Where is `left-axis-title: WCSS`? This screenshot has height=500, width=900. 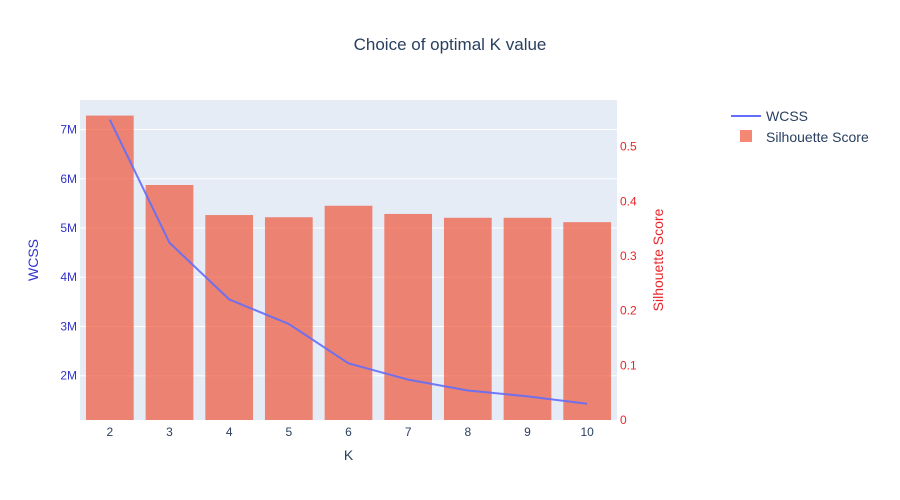
left-axis-title: WCSS is located at coordinates (33, 260).